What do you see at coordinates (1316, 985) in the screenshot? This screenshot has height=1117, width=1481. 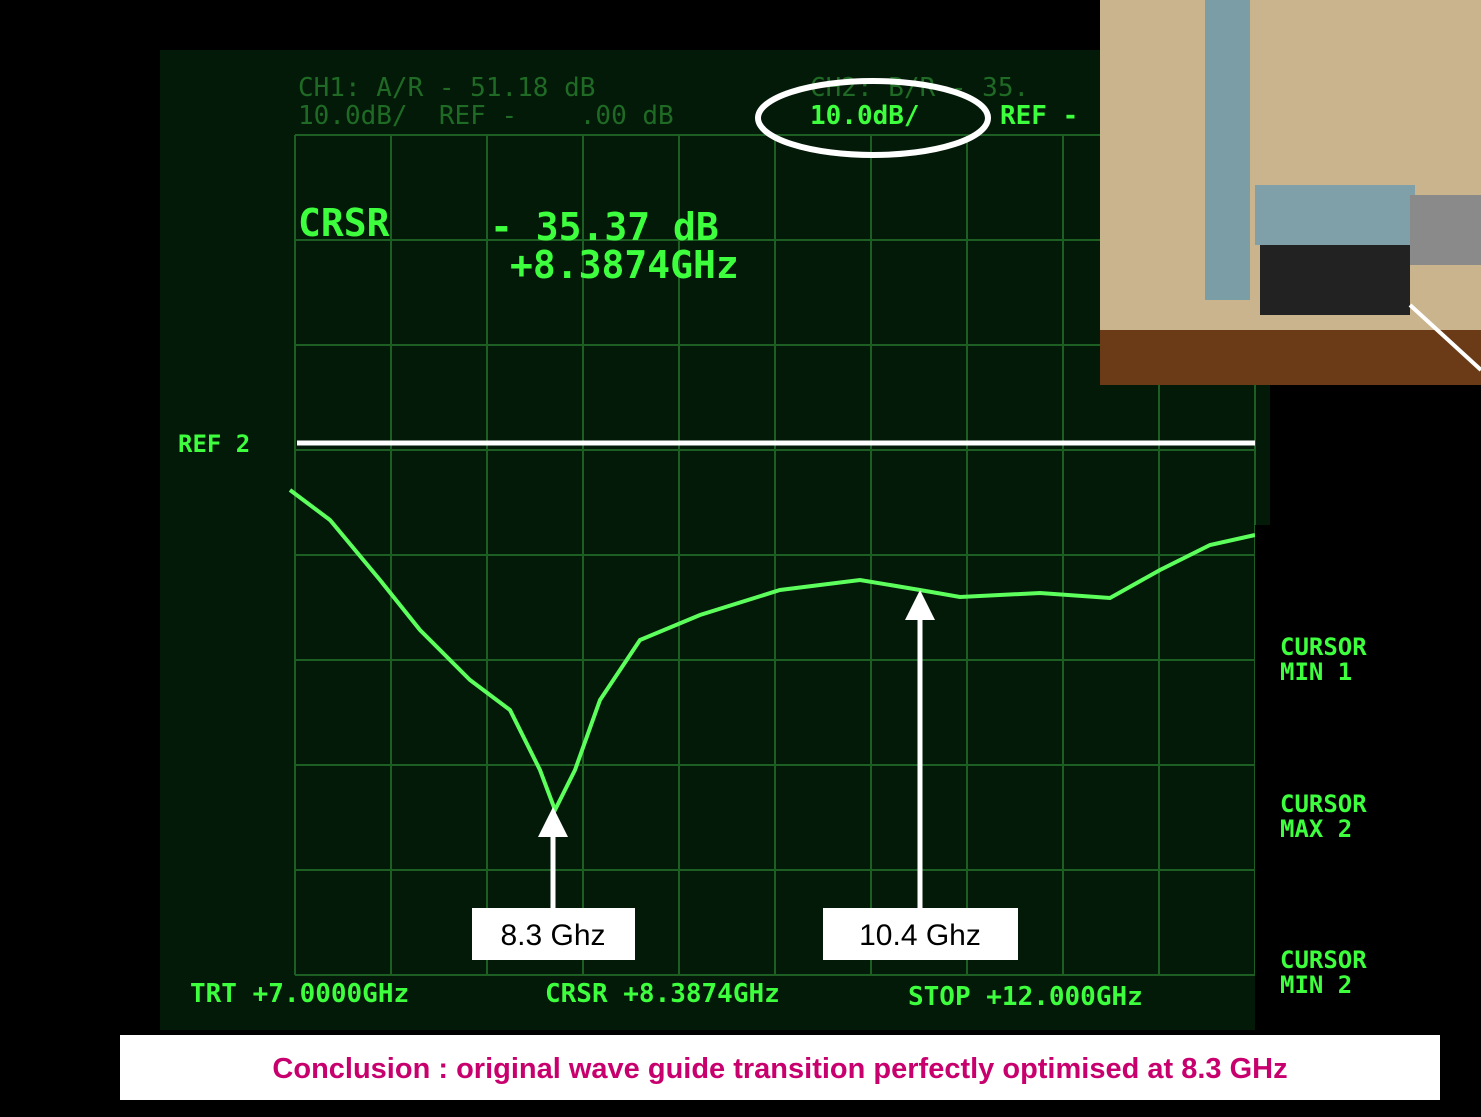 I see `softkey: MIN 2` at bounding box center [1316, 985].